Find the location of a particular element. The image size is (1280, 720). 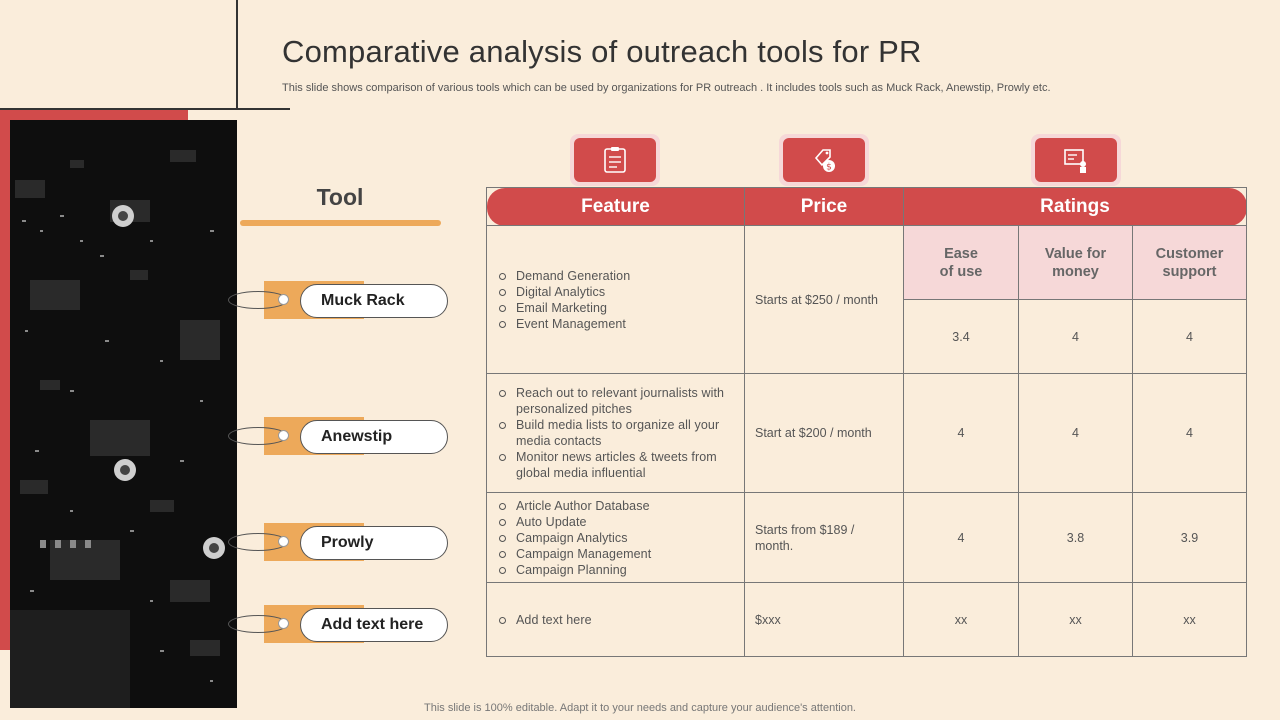

tool-label: Muck Rack is located at coordinates (374, 301).